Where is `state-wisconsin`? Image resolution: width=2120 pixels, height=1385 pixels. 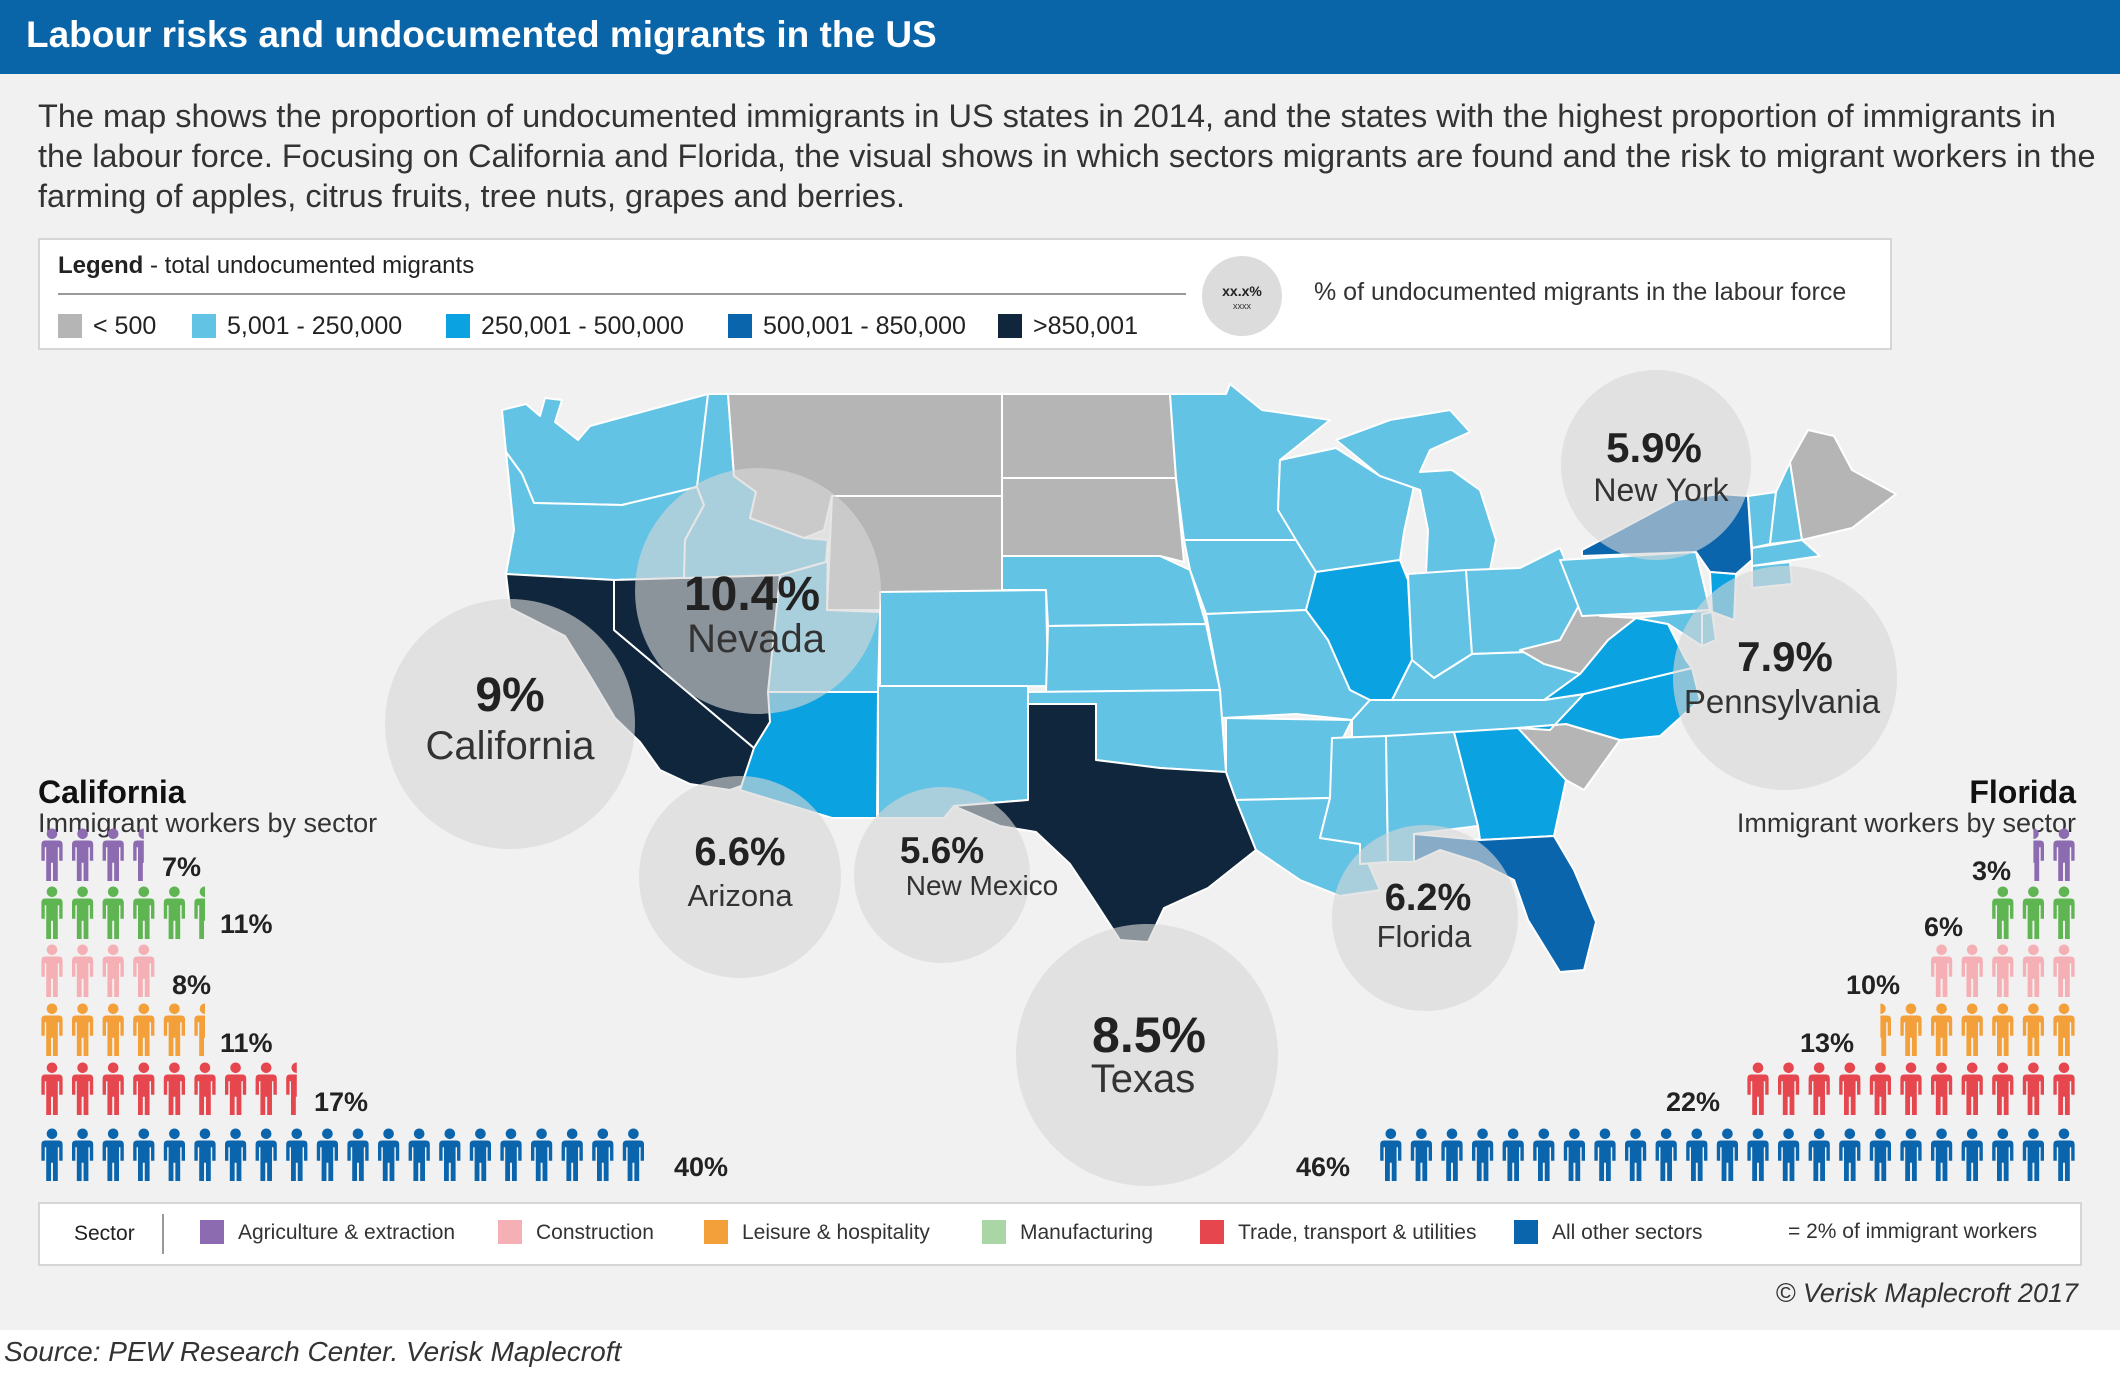 state-wisconsin is located at coordinates (1346, 510).